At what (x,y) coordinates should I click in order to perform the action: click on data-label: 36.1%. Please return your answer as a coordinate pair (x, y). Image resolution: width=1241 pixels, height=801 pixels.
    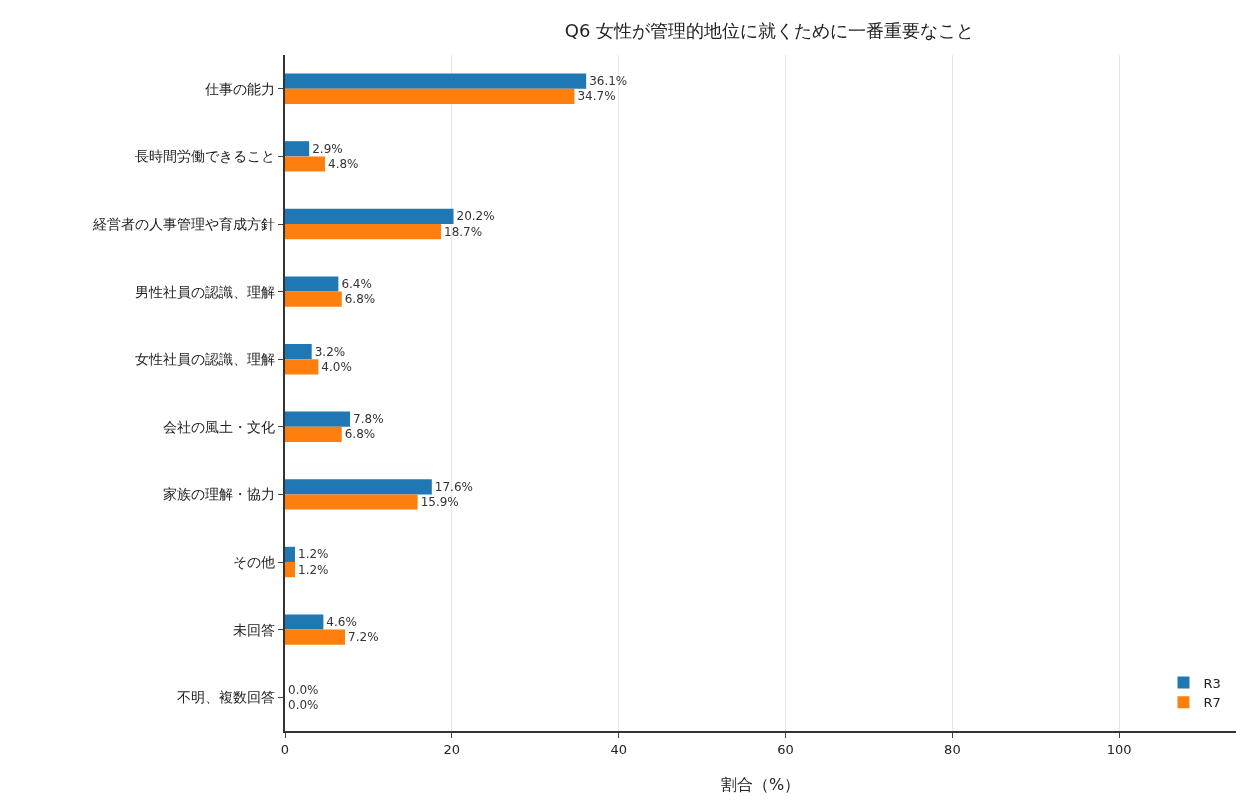
    Looking at the image, I should click on (608, 81).